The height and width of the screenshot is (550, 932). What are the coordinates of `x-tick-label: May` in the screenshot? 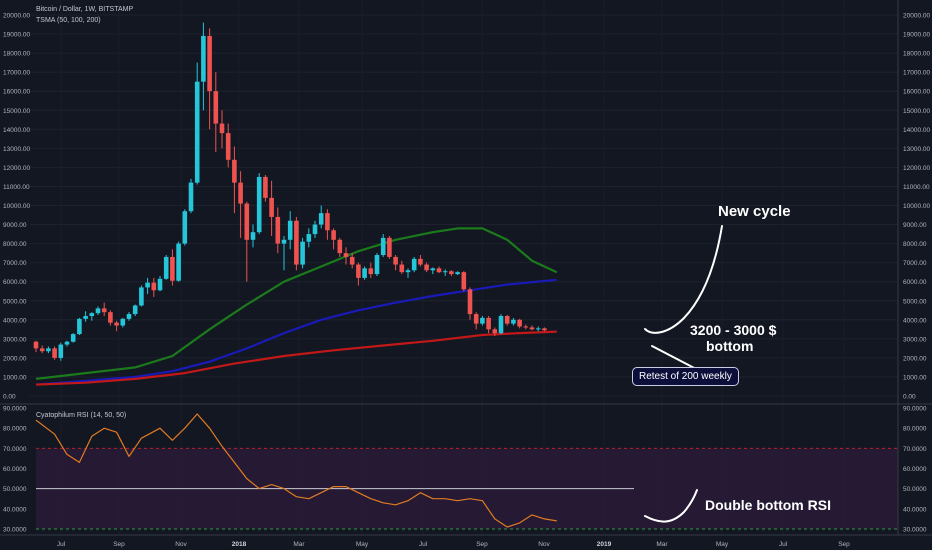 It's located at (722, 544).